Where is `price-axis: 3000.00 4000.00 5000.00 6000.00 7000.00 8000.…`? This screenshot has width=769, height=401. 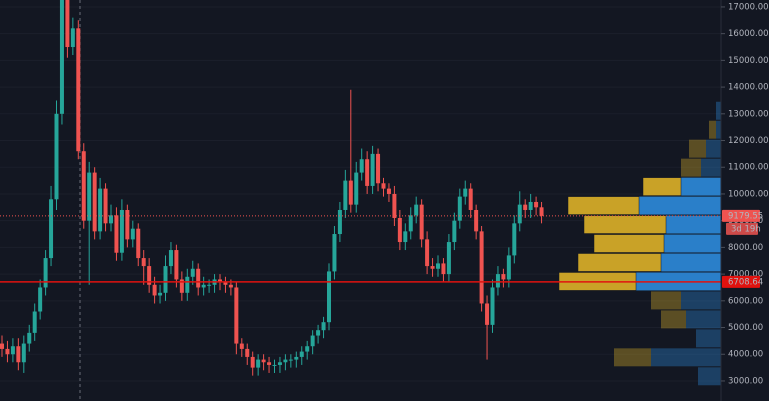
price-axis: 3000.00 4000.00 5000.00 6000.00 7000.00 8000.… is located at coordinates (745, 194).